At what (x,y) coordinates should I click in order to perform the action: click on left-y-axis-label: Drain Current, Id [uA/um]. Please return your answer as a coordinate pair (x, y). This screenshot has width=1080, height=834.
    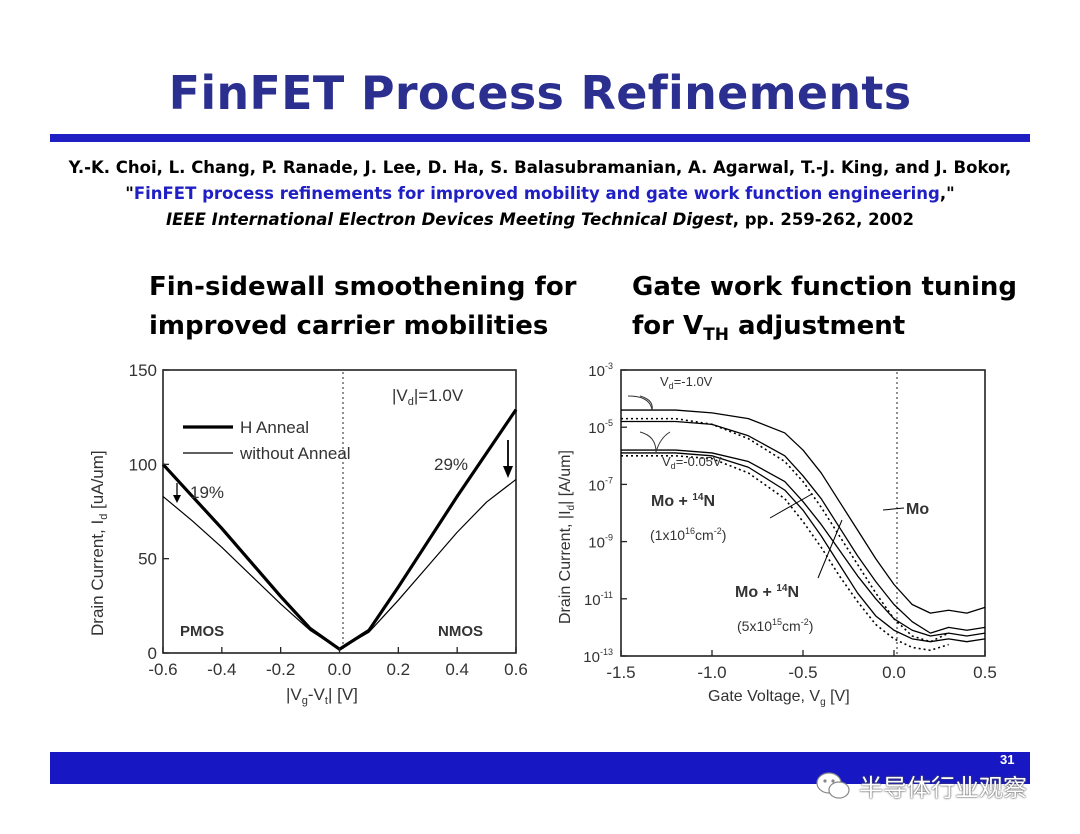
    Looking at the image, I should click on (99, 543).